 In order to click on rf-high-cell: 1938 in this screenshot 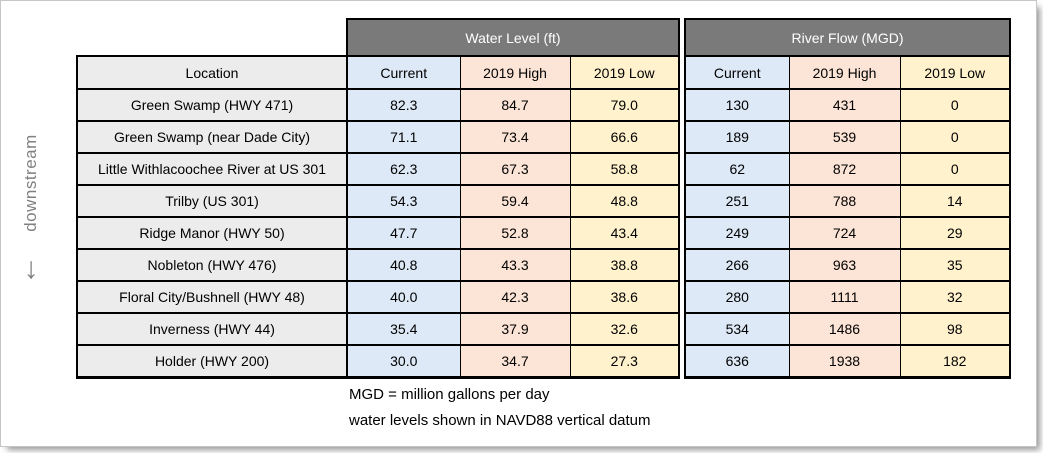, I will do `click(844, 361)`.